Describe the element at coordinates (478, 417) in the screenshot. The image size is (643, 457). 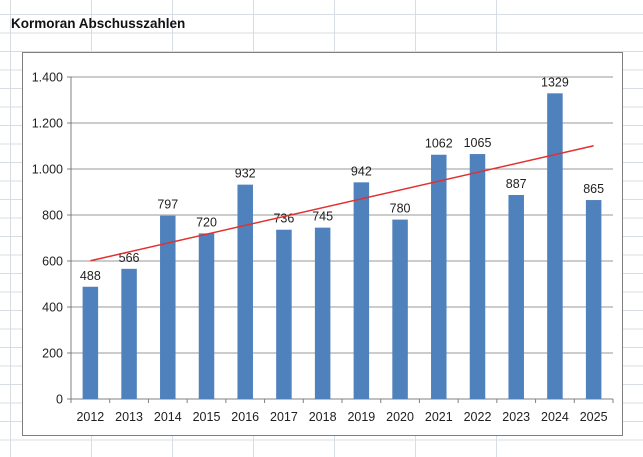
I see `x-axis-label: 2022` at that location.